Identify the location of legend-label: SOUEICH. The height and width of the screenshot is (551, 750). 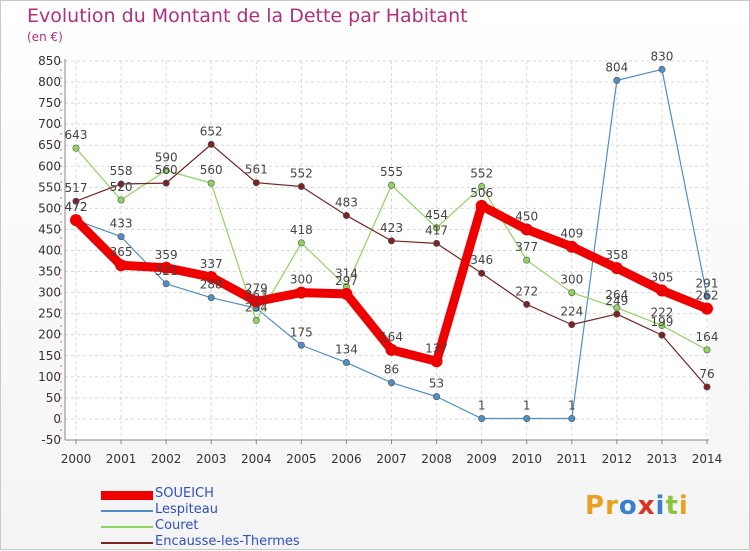
(184, 493).